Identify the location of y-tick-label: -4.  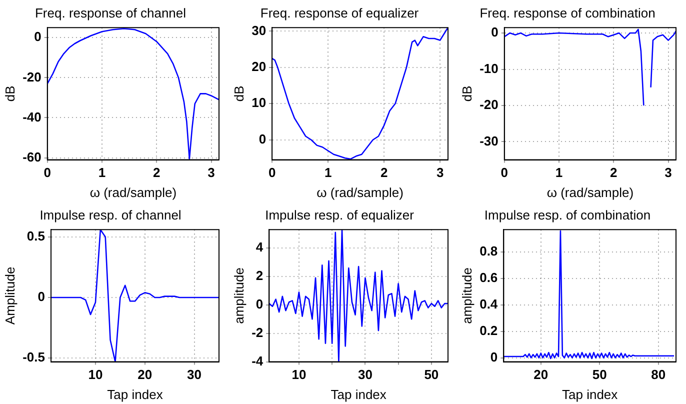
(257, 360).